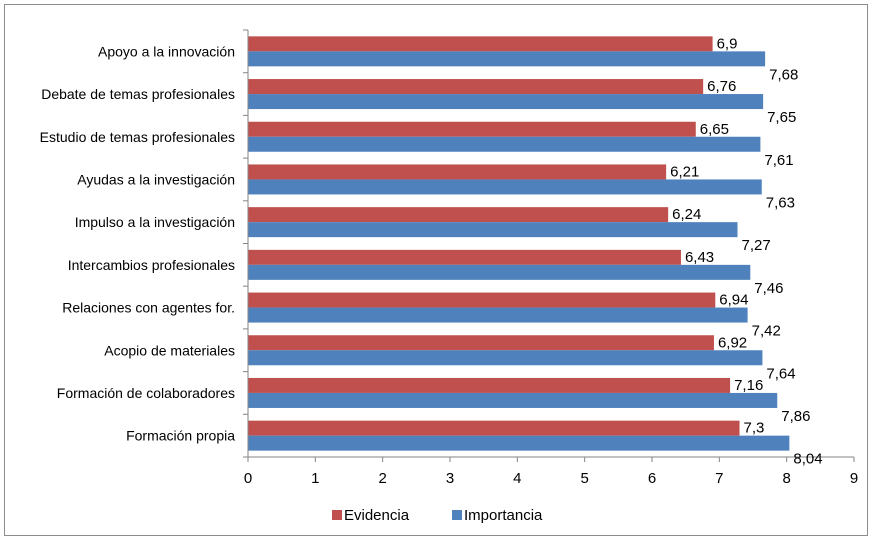  Describe the element at coordinates (719, 478) in the screenshot. I see `x-tick-label-7: 7` at that location.